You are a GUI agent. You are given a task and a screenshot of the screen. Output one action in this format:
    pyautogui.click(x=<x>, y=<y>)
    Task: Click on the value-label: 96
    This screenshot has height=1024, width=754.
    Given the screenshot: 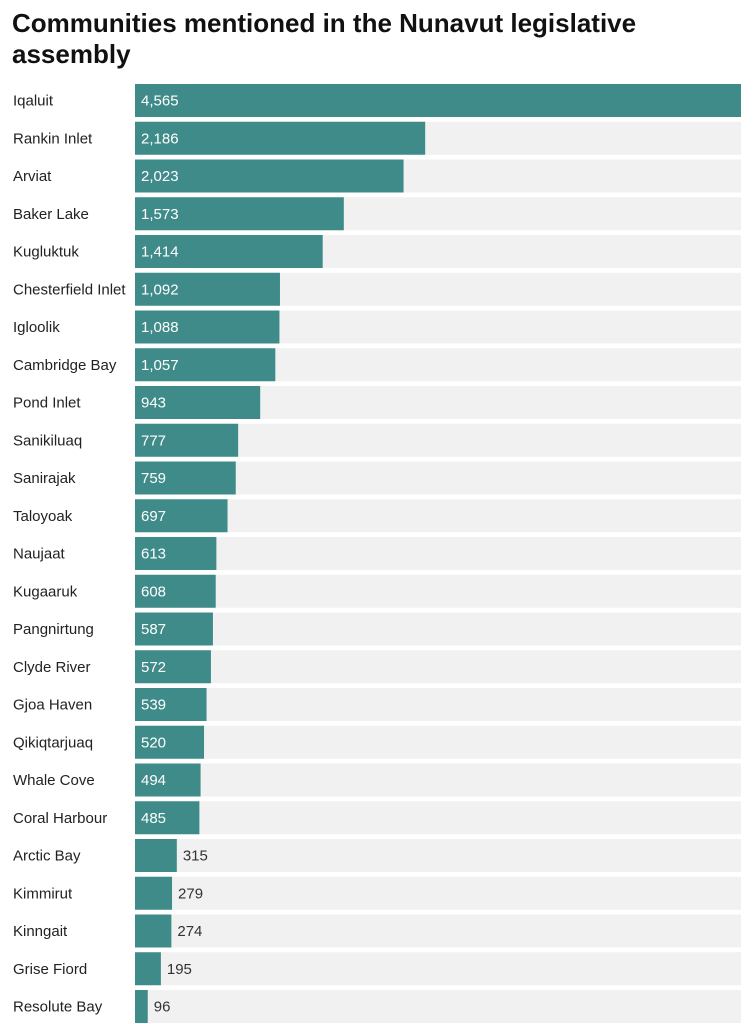 What is the action you would take?
    pyautogui.click(x=162, y=1007)
    